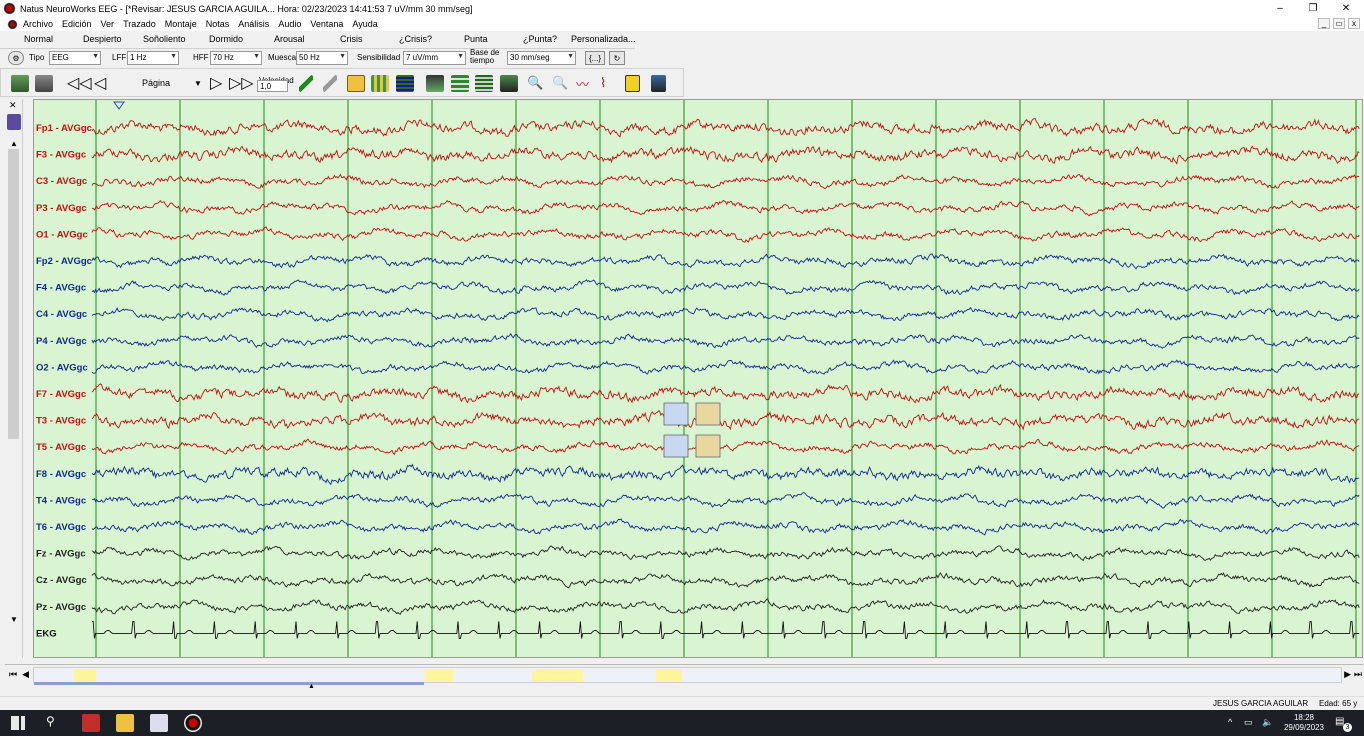 The width and height of the screenshot is (1364, 736). What do you see at coordinates (356, 83) in the screenshot?
I see `montage-edit-icon` at bounding box center [356, 83].